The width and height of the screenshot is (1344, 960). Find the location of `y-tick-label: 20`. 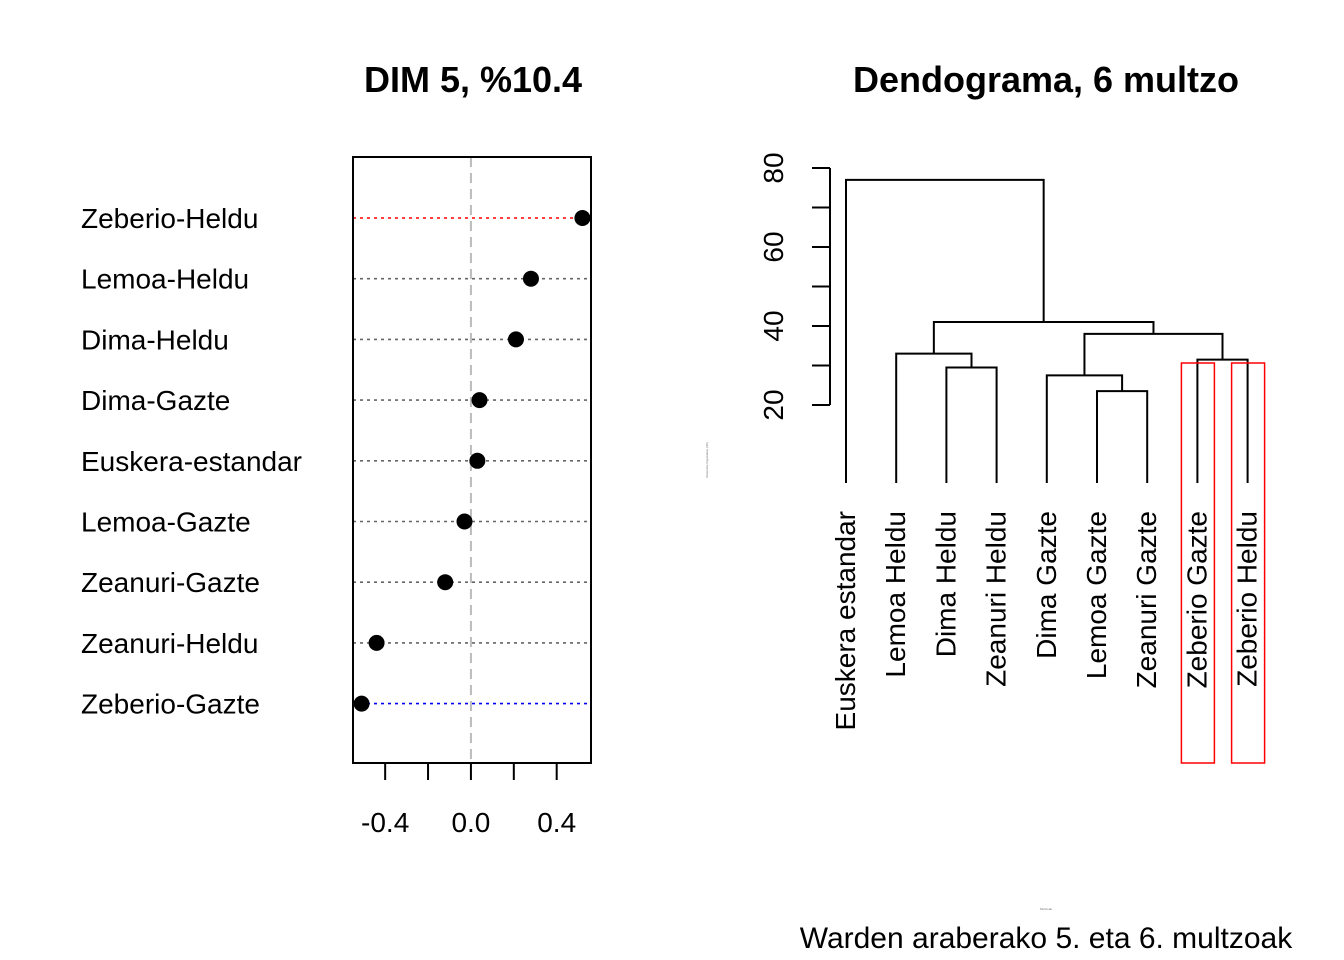

y-tick-label: 20 is located at coordinates (773, 404).